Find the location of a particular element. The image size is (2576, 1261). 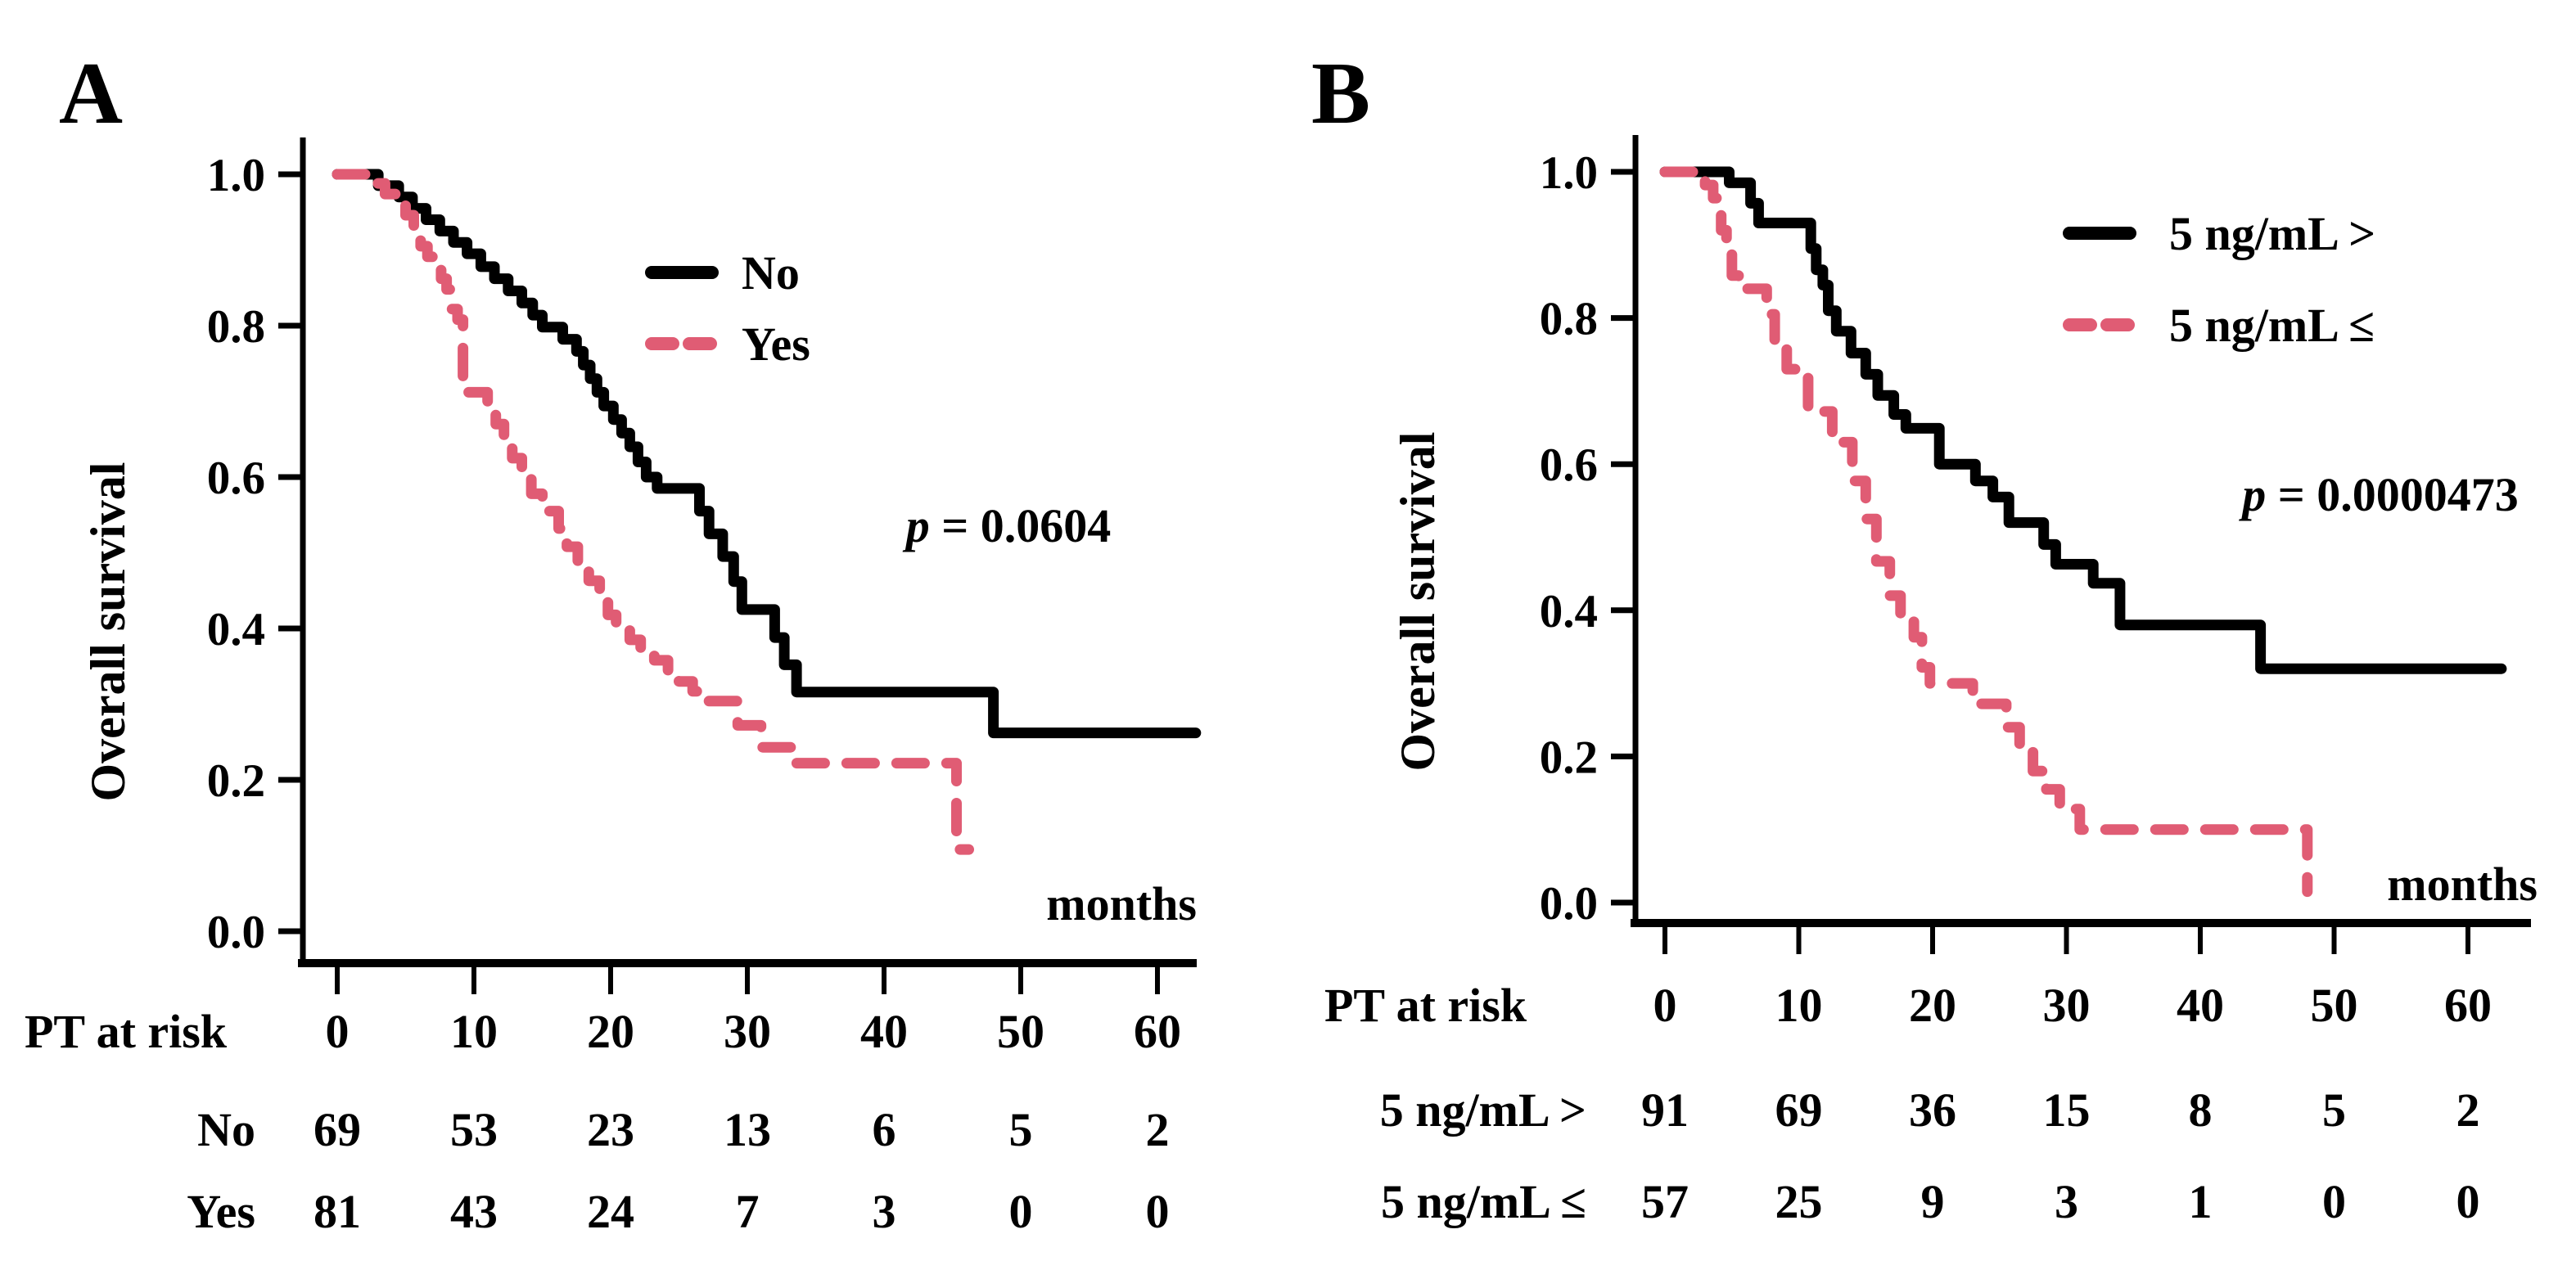

panel-b-y-tick-label: 0.2 is located at coordinates (1569, 758).